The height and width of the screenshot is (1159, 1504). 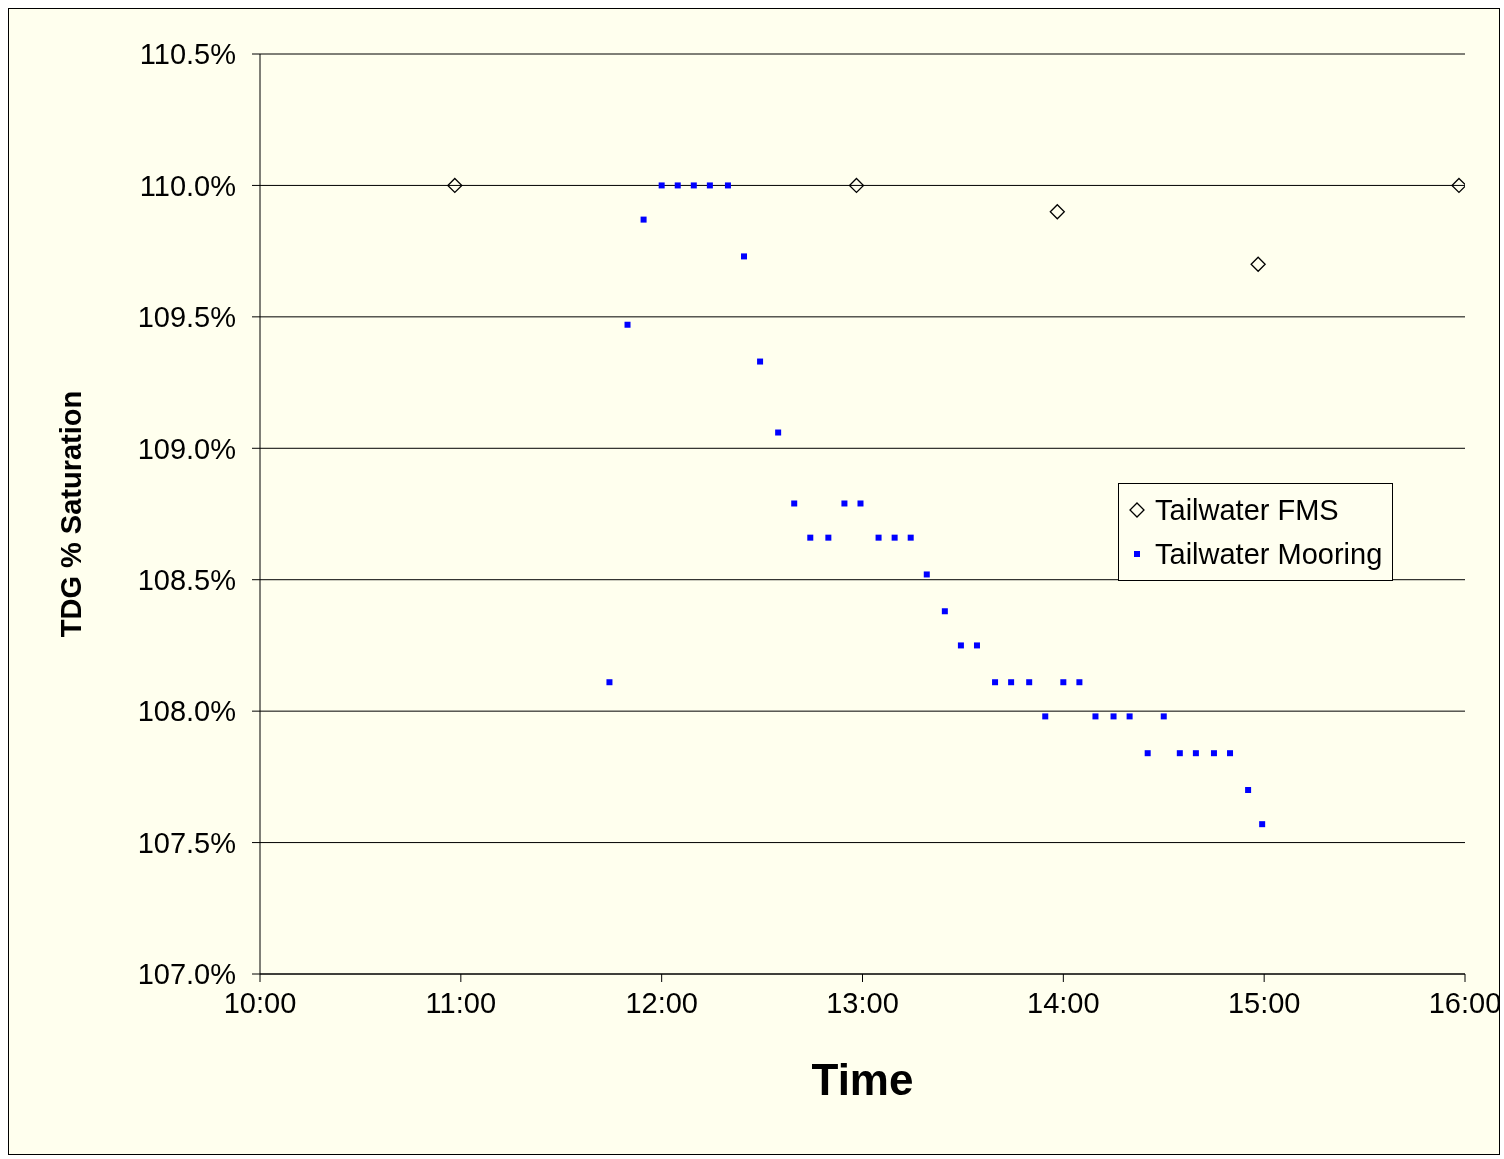 What do you see at coordinates (186, 711) in the screenshot?
I see `y-tick-label: 108.0%` at bounding box center [186, 711].